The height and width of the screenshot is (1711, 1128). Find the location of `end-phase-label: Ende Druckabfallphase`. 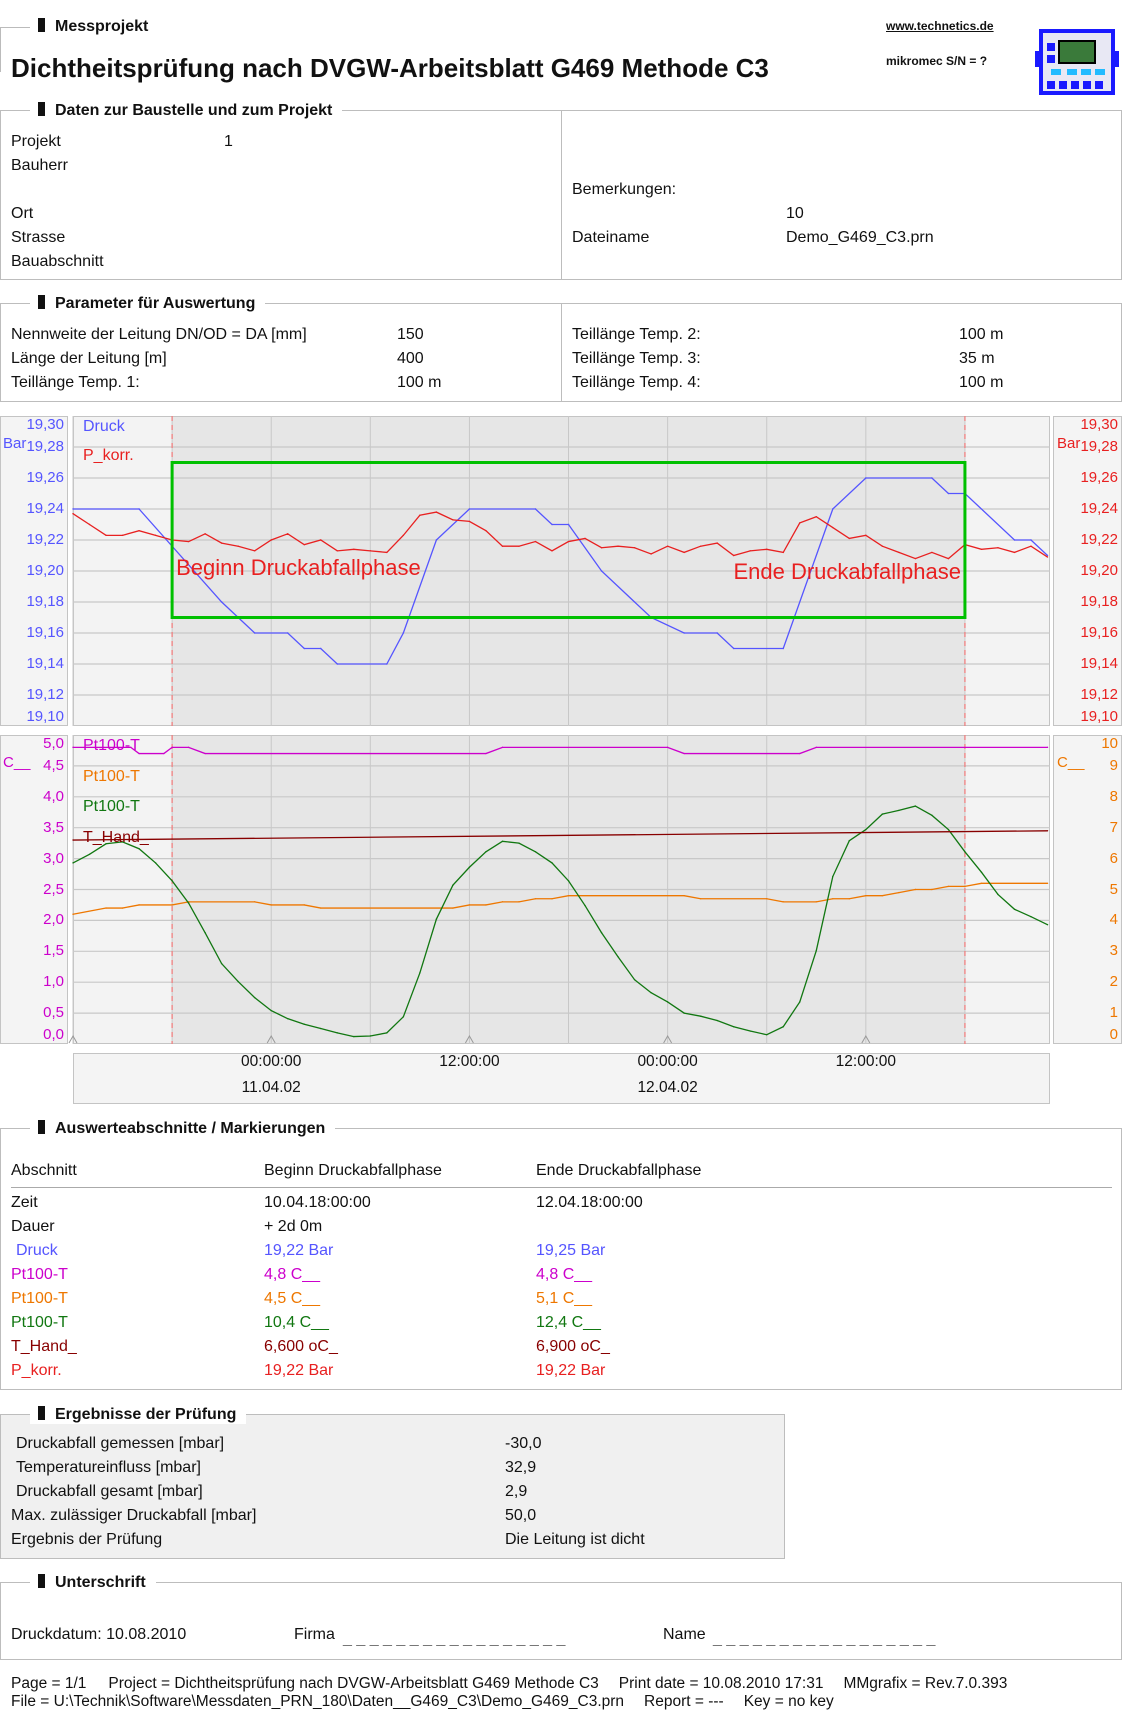

end-phase-label: Ende Druckabfallphase is located at coordinates (847, 571).